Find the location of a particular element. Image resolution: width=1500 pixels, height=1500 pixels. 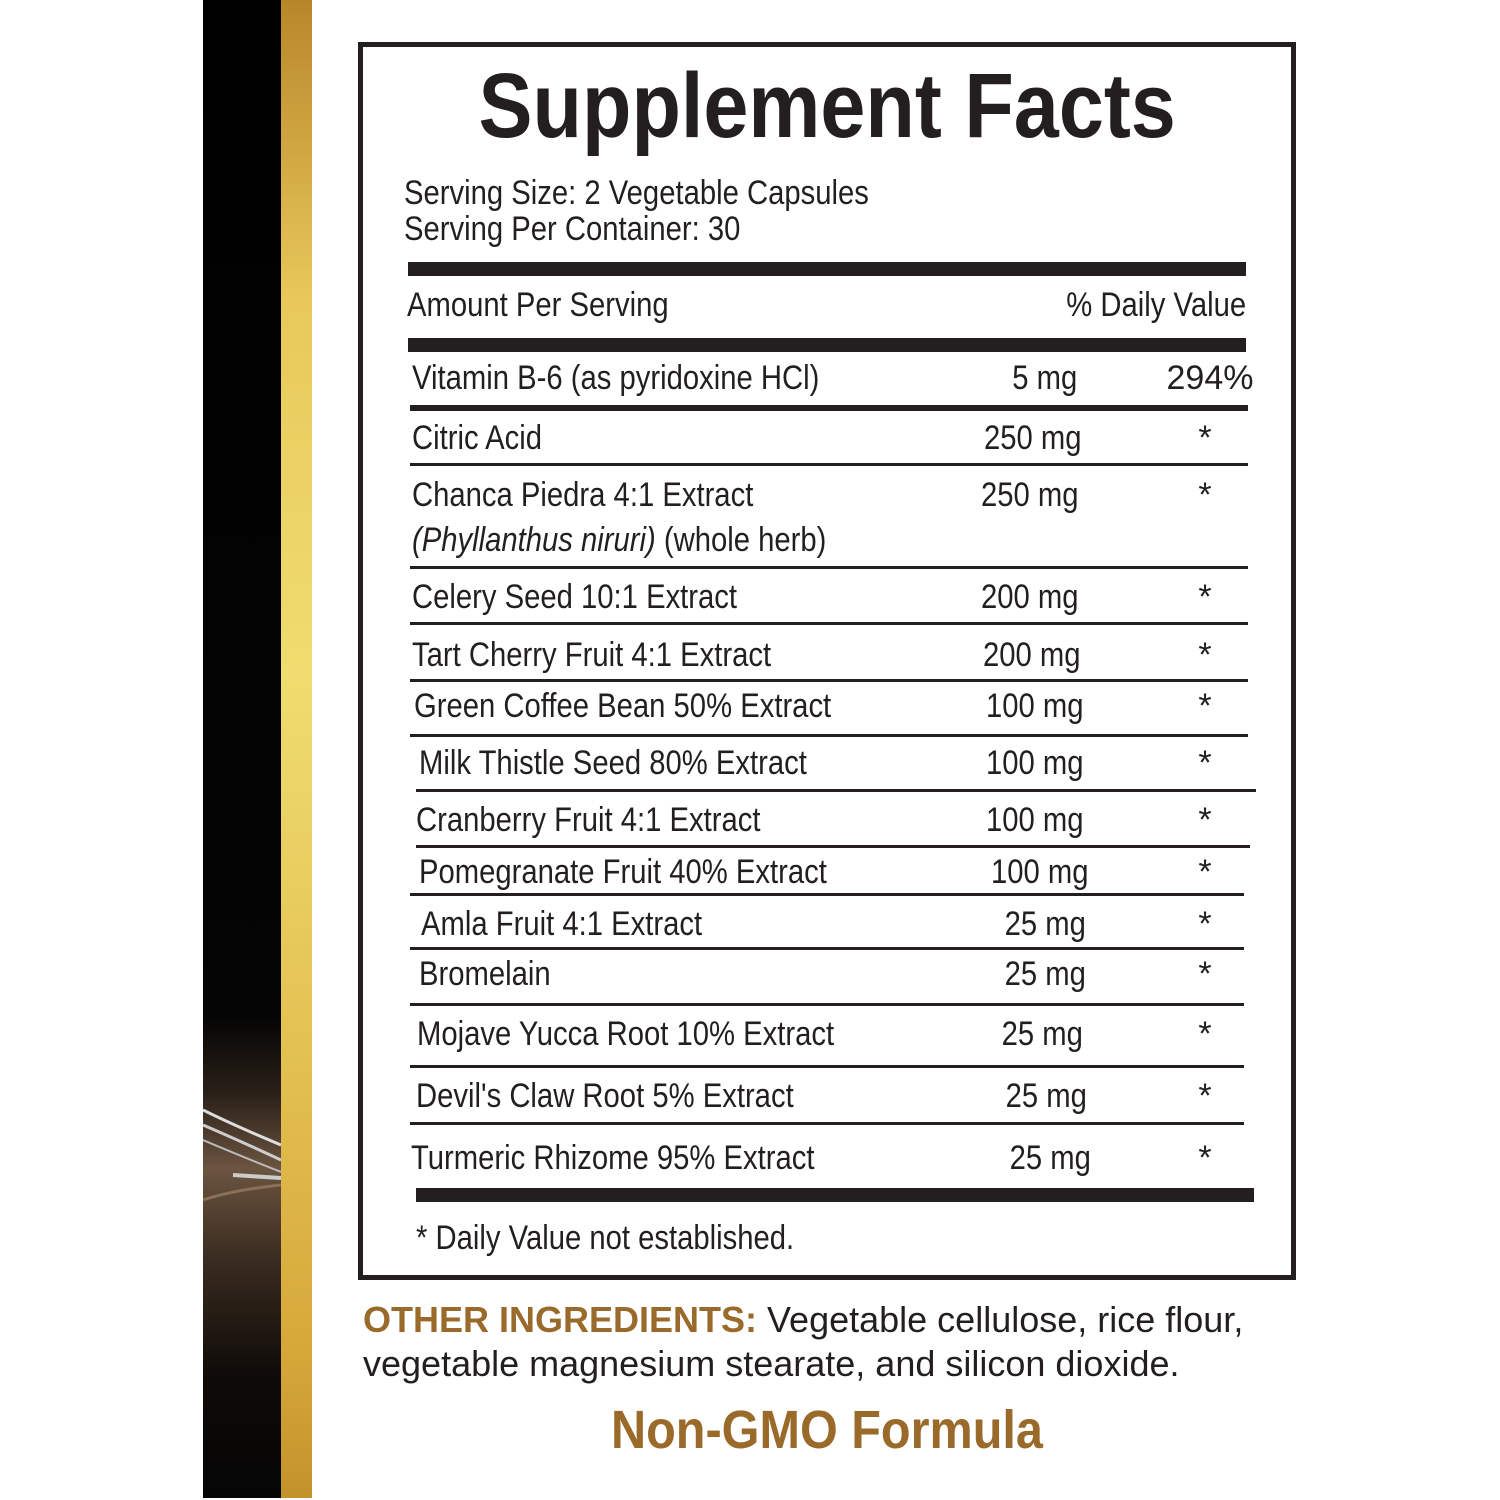

ingredient-name-text: Bromelain is located at coordinates (485, 974).